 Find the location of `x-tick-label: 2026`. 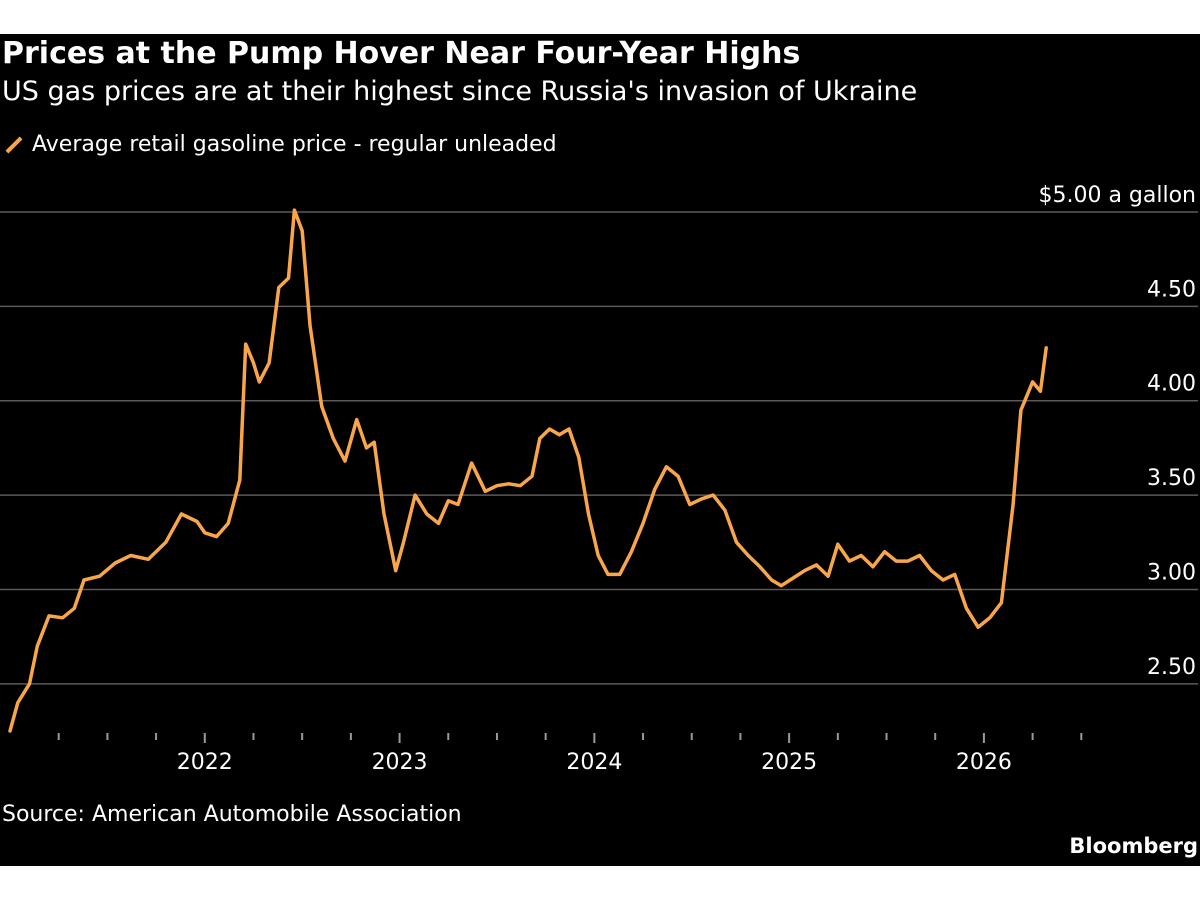

x-tick-label: 2026 is located at coordinates (984, 762).